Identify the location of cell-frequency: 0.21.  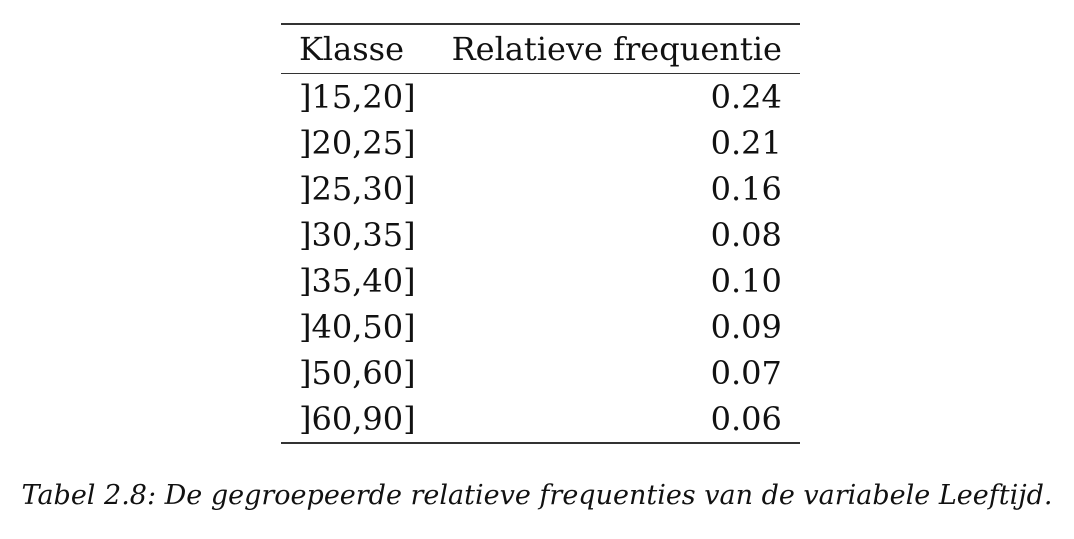
(746, 143).